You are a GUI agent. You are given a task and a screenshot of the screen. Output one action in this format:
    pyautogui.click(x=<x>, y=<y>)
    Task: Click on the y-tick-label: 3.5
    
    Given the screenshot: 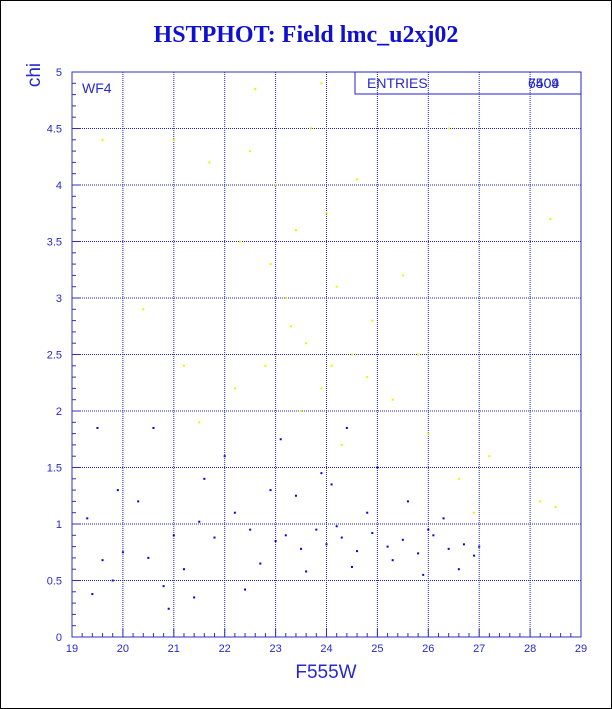 What is the action you would take?
    pyautogui.click(x=54, y=243)
    